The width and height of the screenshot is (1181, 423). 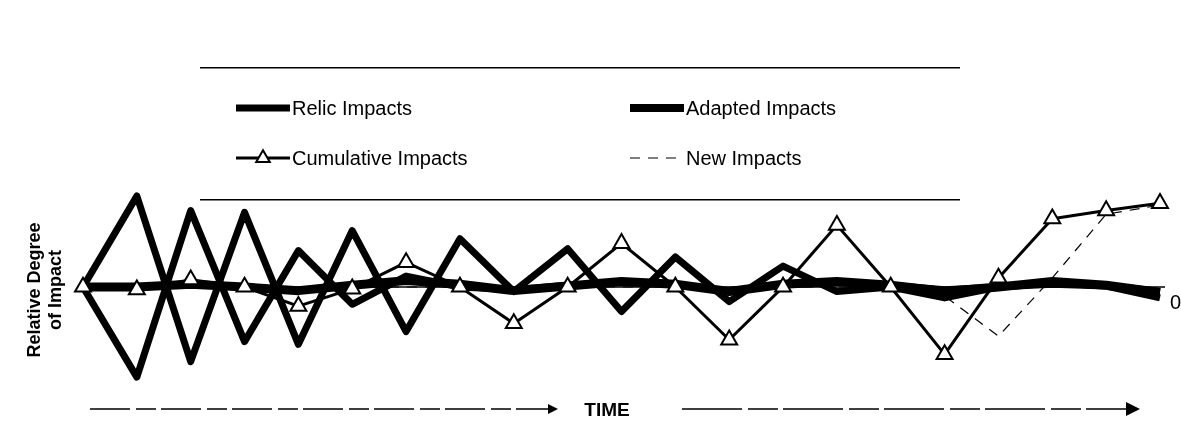 What do you see at coordinates (1175, 302) in the screenshot?
I see `ref-line-label: 0` at bounding box center [1175, 302].